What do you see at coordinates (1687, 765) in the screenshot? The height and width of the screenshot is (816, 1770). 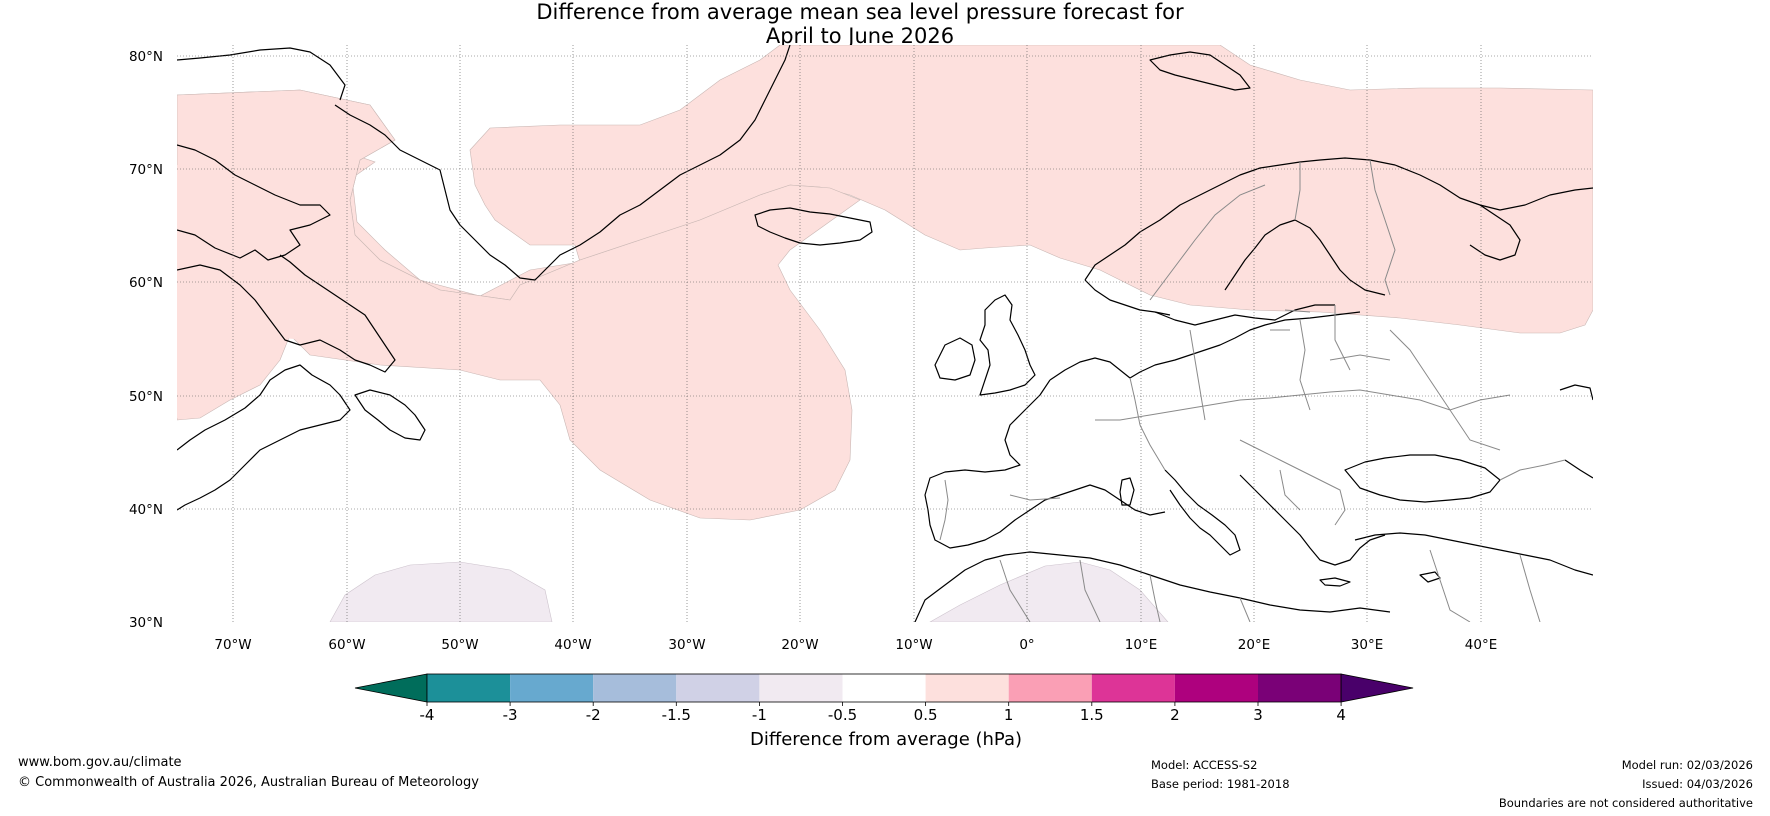 I see `model-run-date: Model run: 02/03/2026` at bounding box center [1687, 765].